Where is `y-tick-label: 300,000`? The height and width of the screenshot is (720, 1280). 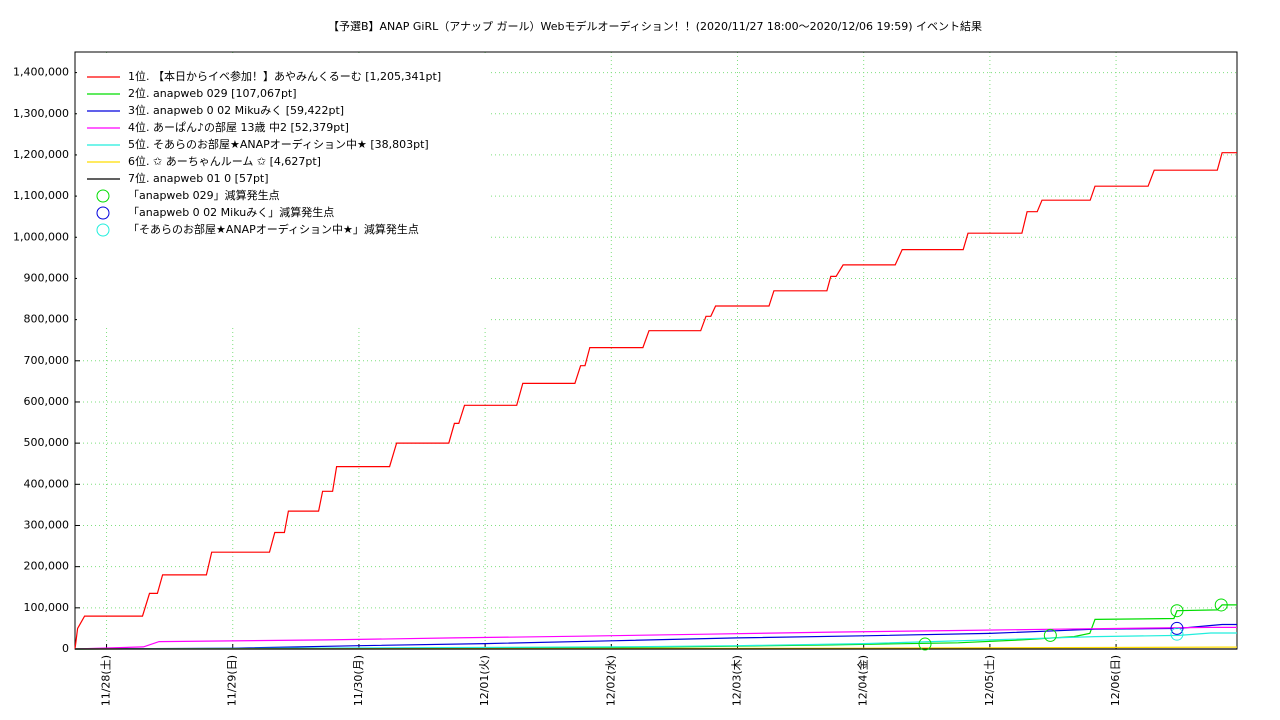
y-tick-label: 300,000 is located at coordinates (47, 524).